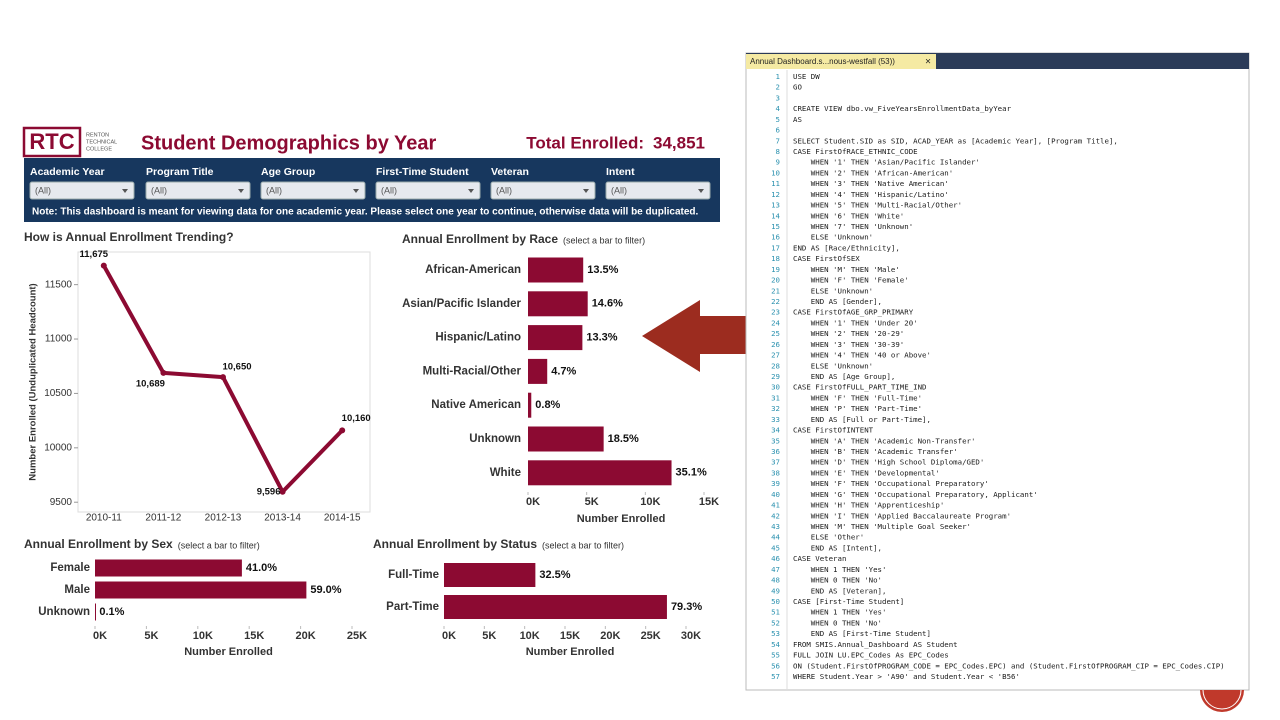 This screenshot has height=720, width=1280. I want to click on line-number: 6, so click(778, 130).